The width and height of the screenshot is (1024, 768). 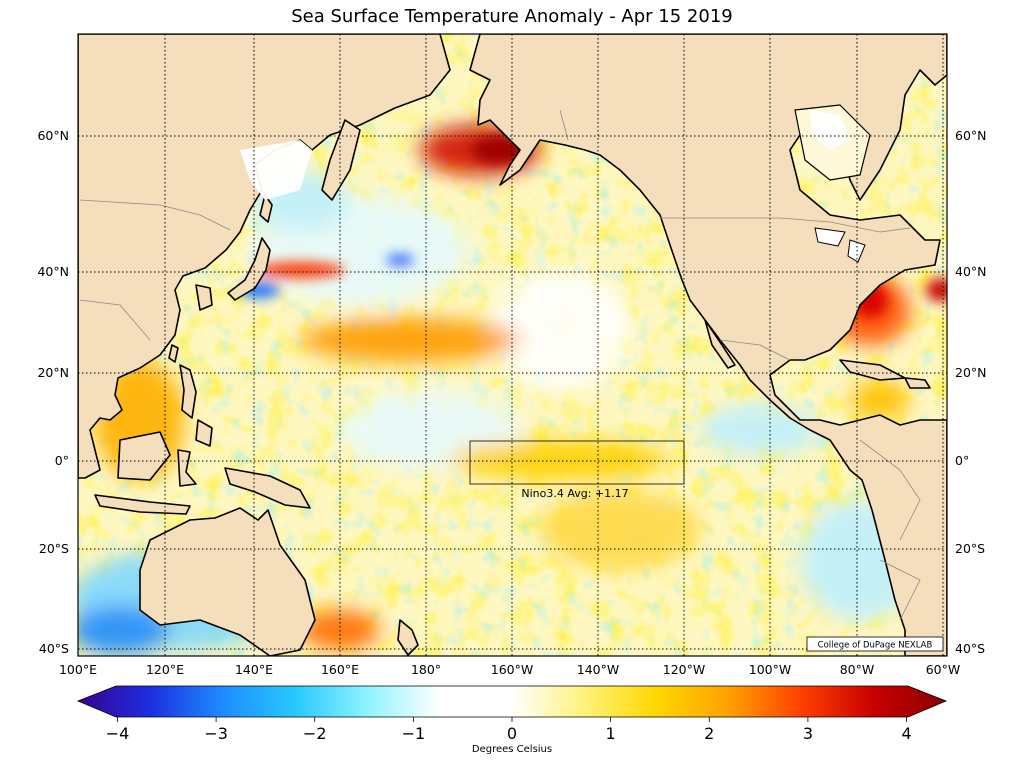 What do you see at coordinates (598, 669) in the screenshot?
I see `longitude-label: 140°W` at bounding box center [598, 669].